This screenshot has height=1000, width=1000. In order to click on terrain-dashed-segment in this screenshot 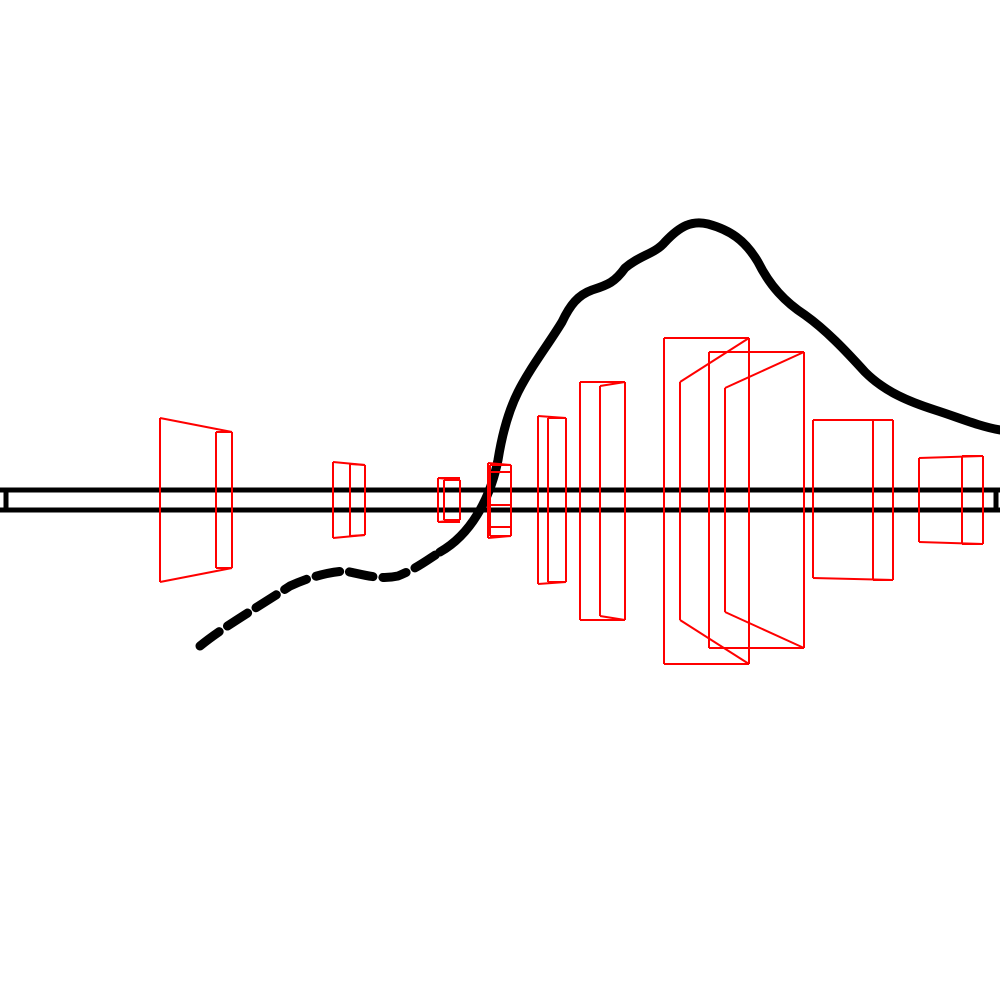, I will do `click(320, 599)`.